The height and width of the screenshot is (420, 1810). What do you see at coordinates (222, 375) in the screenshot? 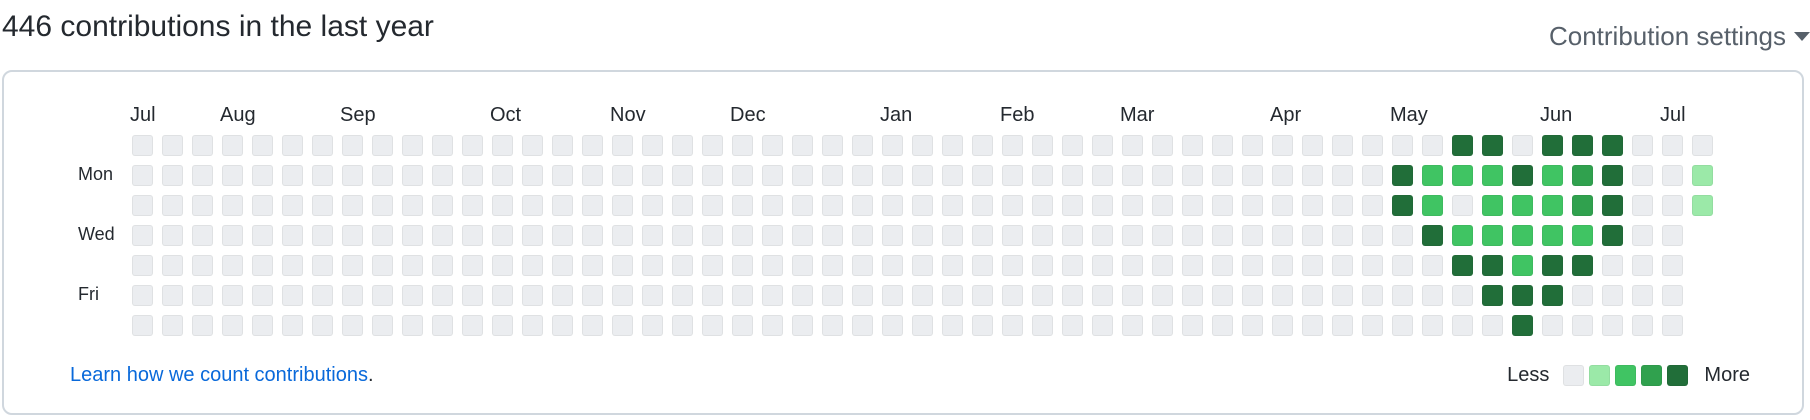
I see `learn-contributions-link: Learn how we count contributions.` at bounding box center [222, 375].